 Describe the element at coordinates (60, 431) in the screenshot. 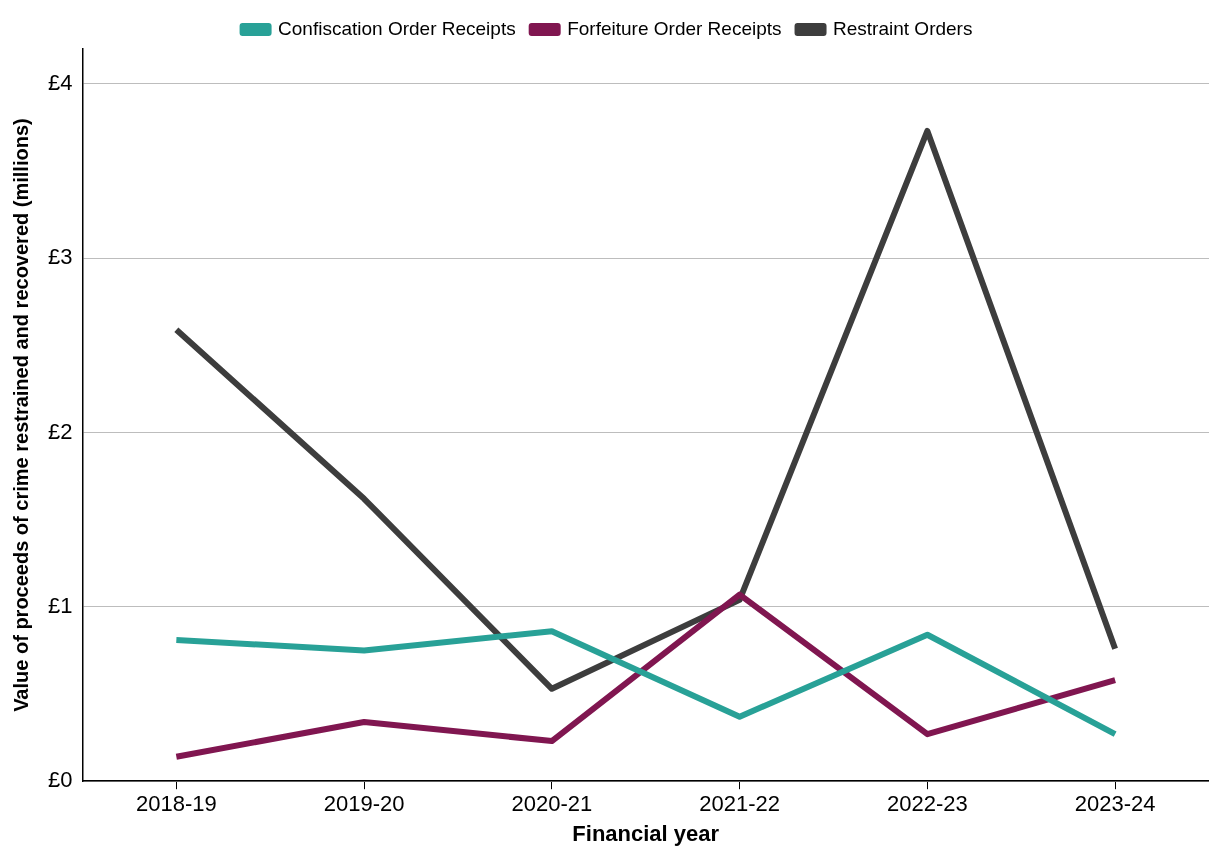

I see `y-tick-label: £2` at that location.